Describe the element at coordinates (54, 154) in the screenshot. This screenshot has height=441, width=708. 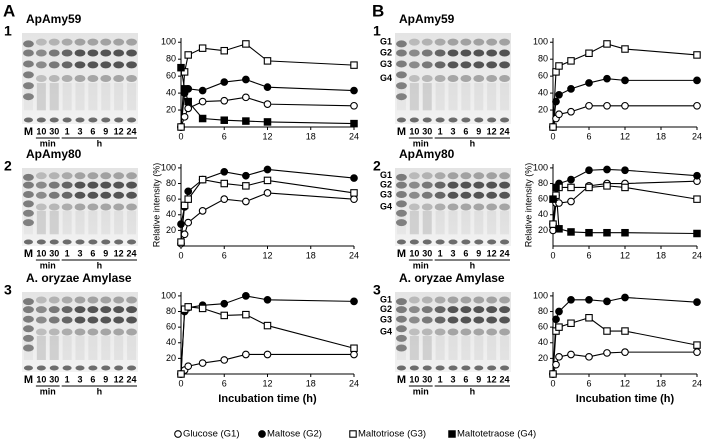
I see `gel-title: ApAmy80` at that location.